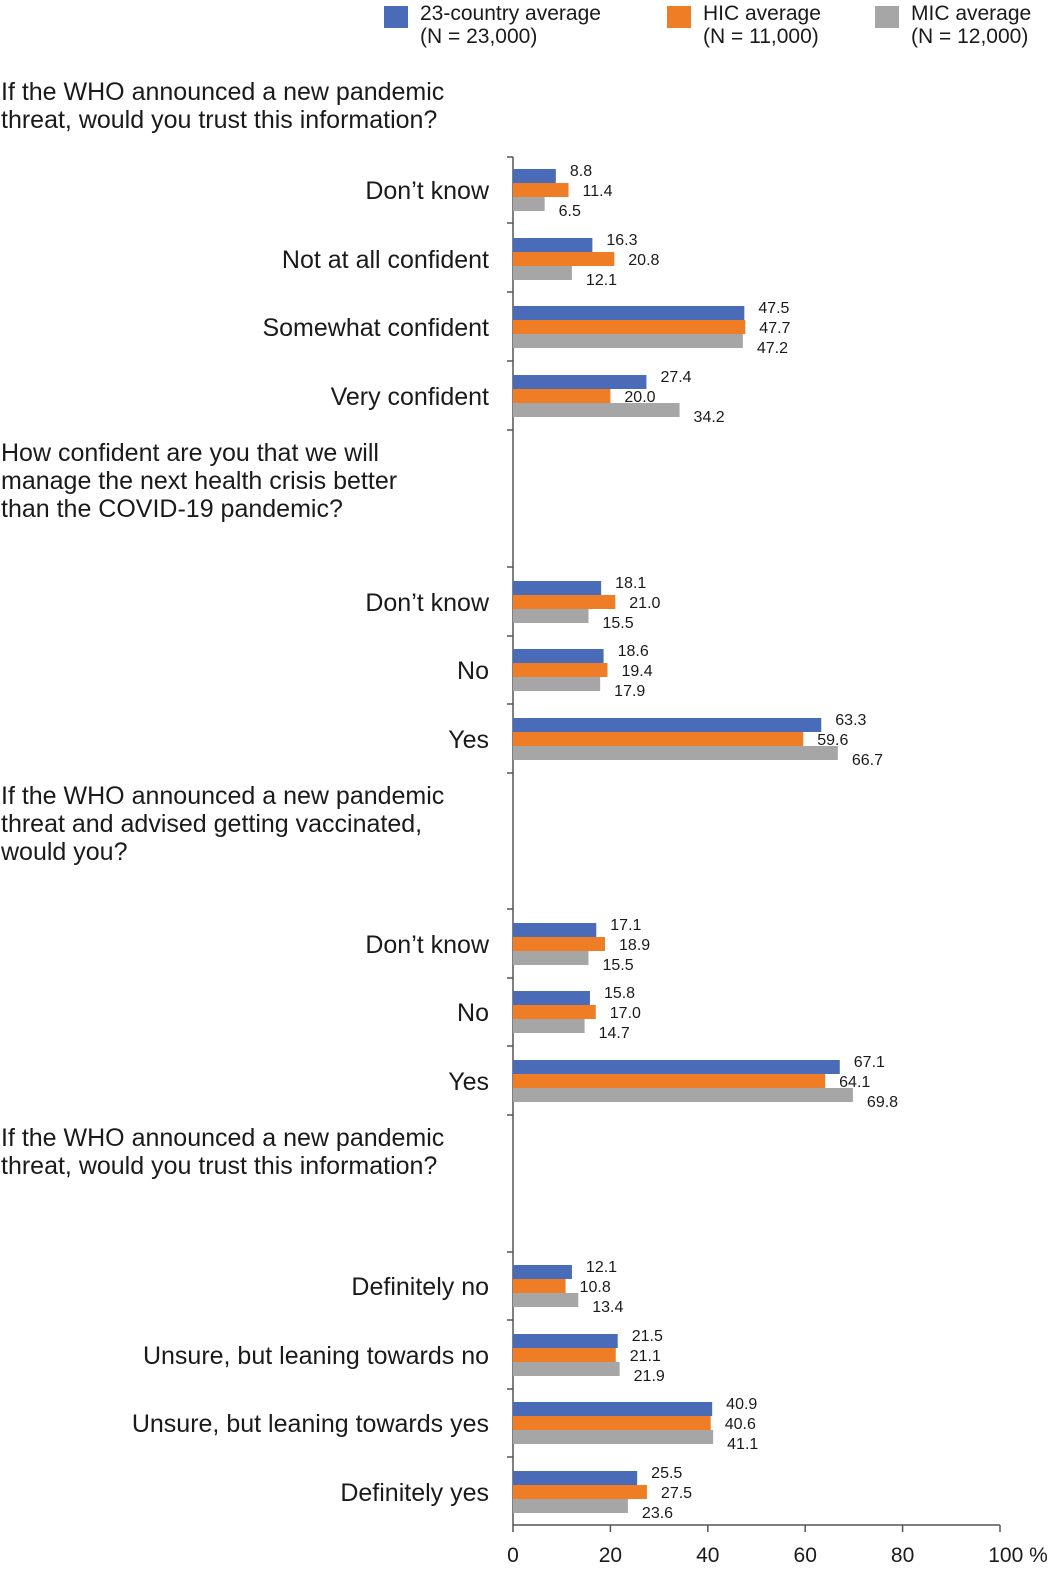  Describe the element at coordinates (420, 1287) in the screenshot. I see `category-label: Definitely no` at that location.